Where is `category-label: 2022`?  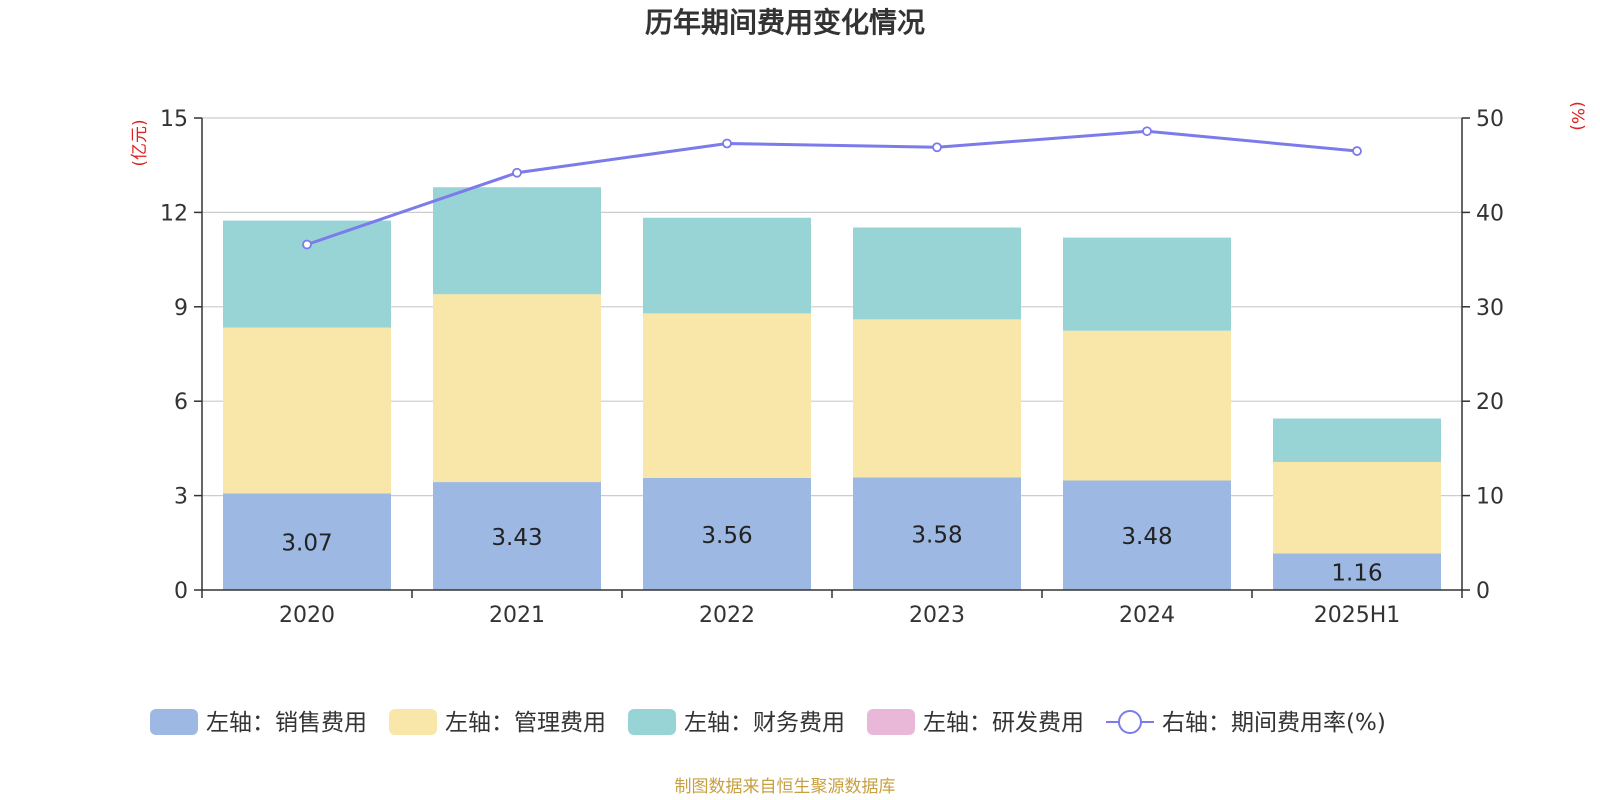 category-label: 2022 is located at coordinates (727, 615).